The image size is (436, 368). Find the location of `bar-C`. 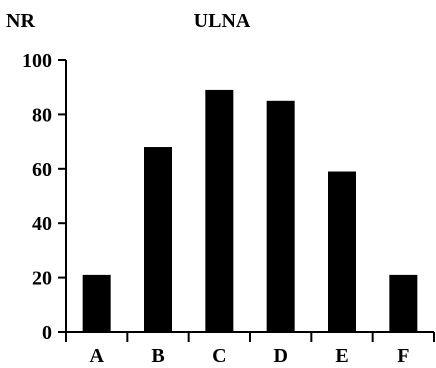

bar-C is located at coordinates (219, 210).